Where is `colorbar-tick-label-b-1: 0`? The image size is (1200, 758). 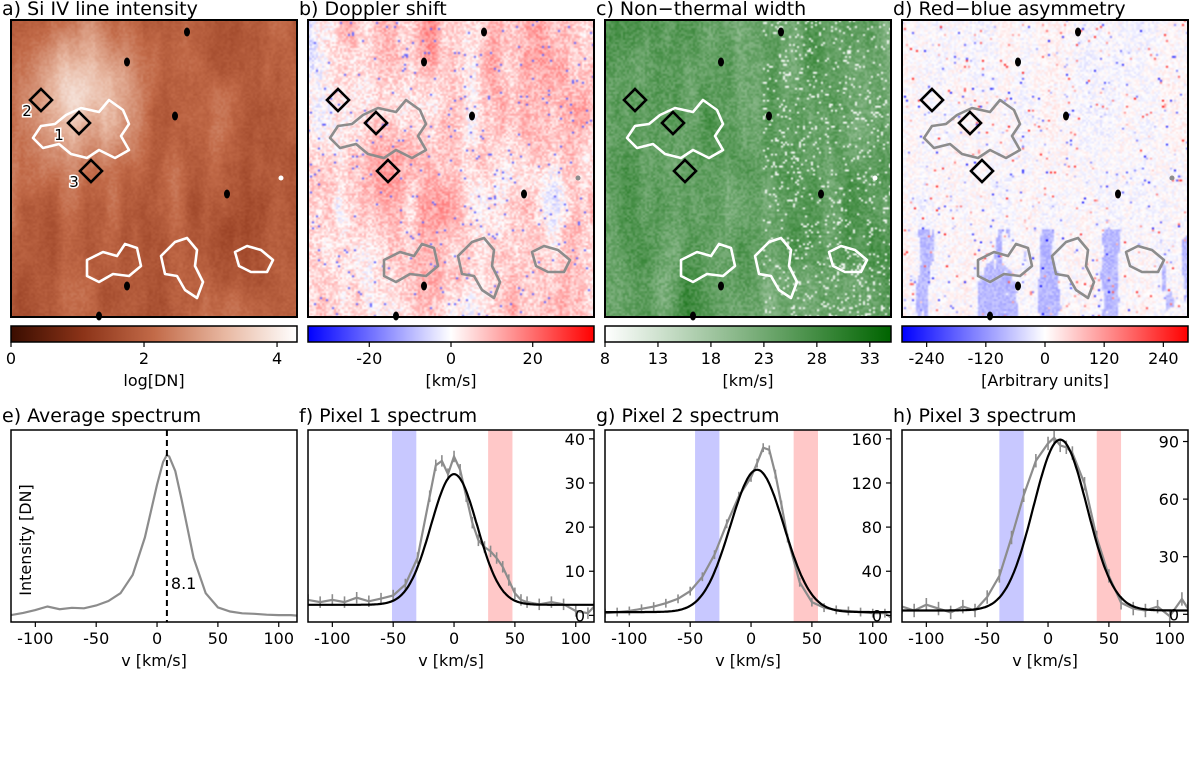 colorbar-tick-label-b-1: 0 is located at coordinates (451, 358).